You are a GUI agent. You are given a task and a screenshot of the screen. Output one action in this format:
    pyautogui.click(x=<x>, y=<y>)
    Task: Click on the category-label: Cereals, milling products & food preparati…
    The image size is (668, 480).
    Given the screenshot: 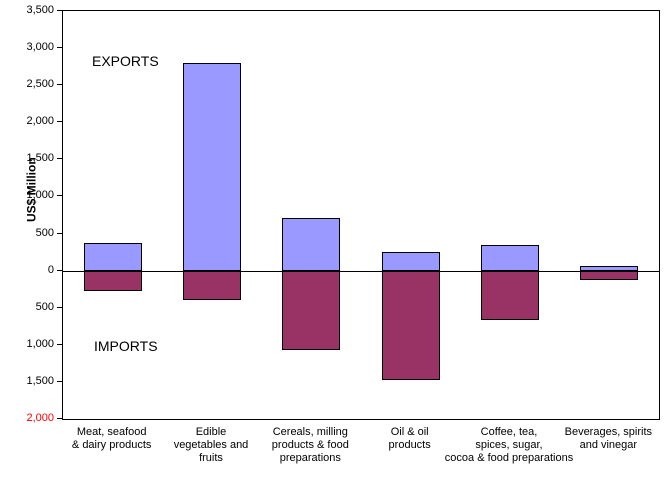 What is the action you would take?
    pyautogui.click(x=310, y=445)
    